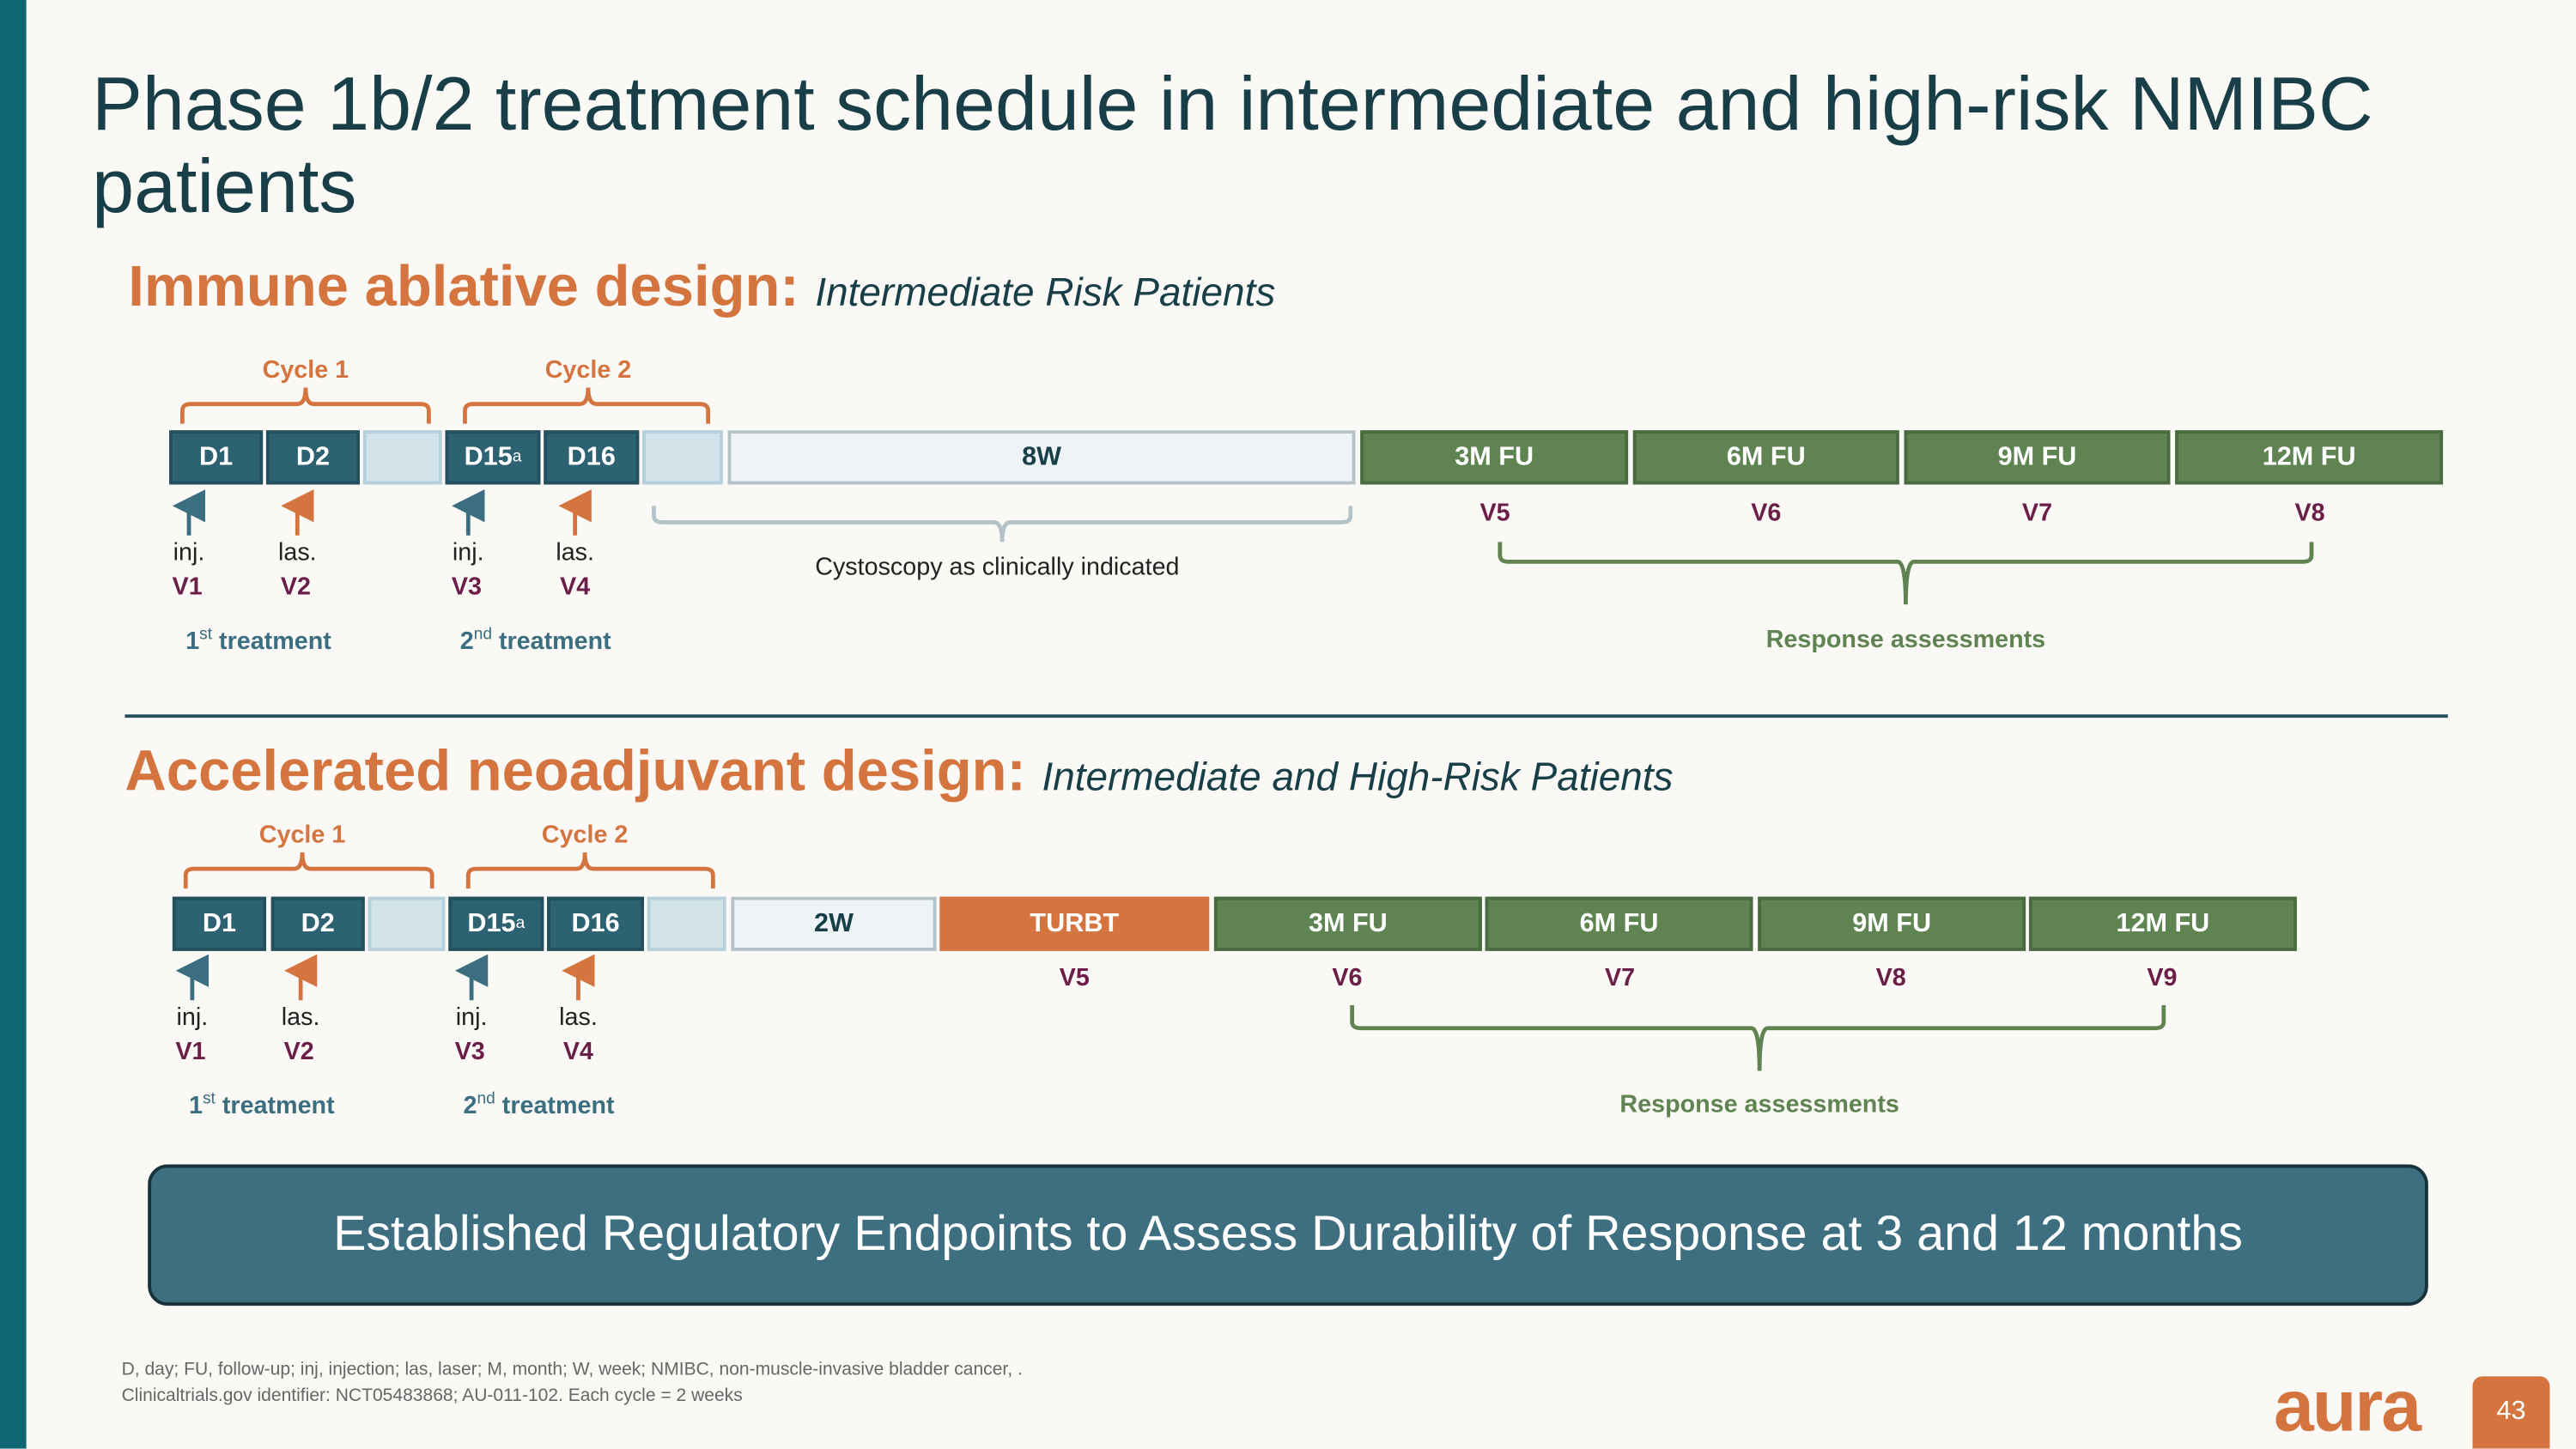  Describe the element at coordinates (1045, 293) in the screenshot. I see `section1-subtitle: Intermediate Risk Patients` at that location.